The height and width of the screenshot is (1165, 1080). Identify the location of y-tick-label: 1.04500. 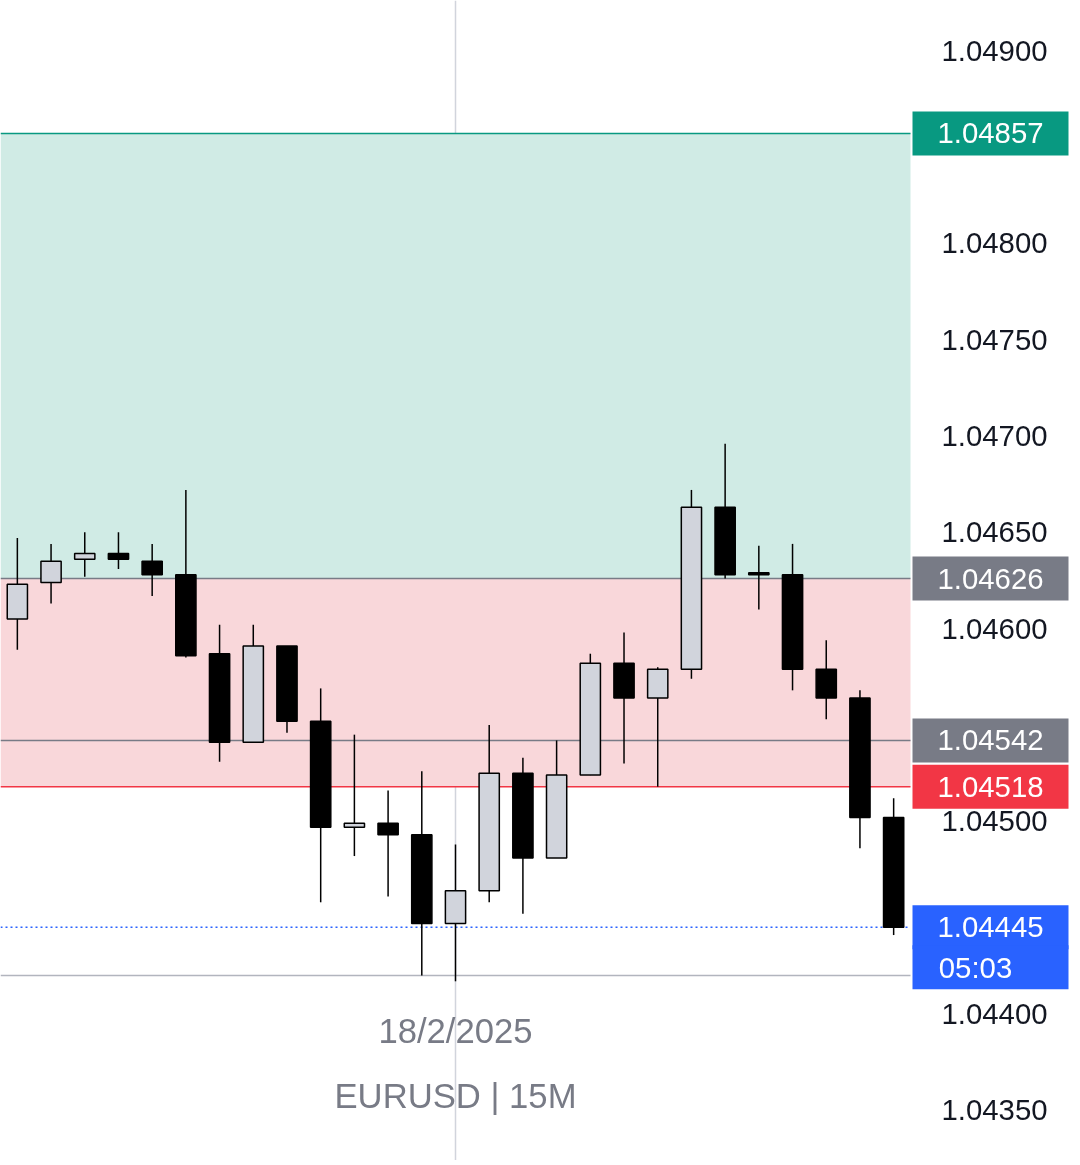
(994, 821).